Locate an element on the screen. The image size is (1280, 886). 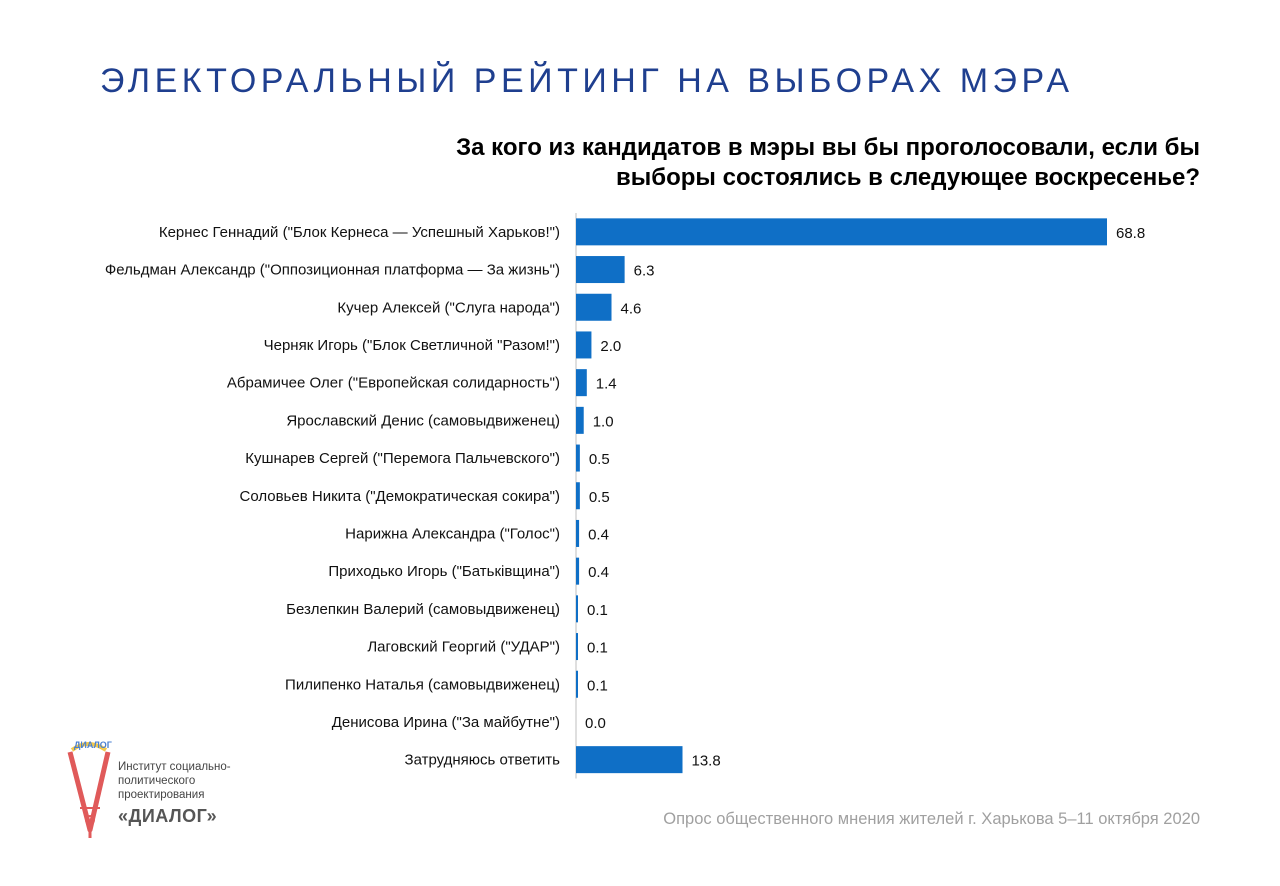
data-label: 1.0 is located at coordinates (603, 421).